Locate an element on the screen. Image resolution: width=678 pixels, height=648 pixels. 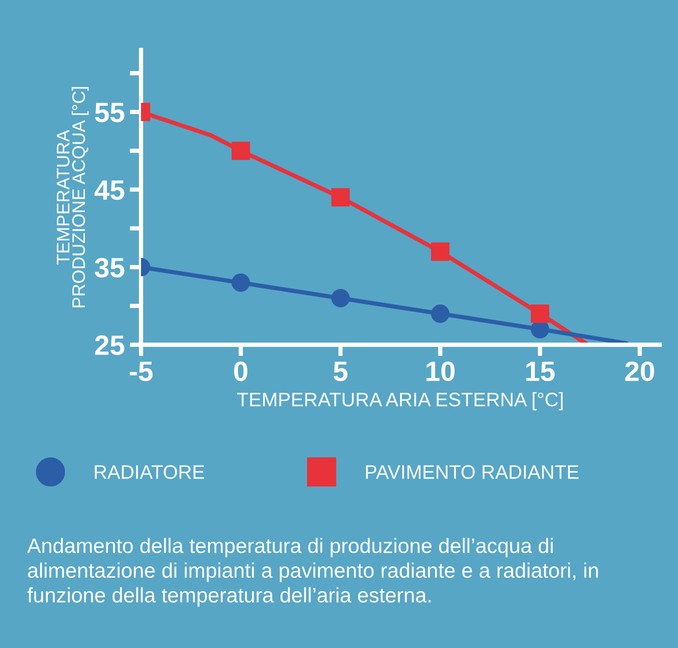
x-tick-label: -5 is located at coordinates (141, 372).